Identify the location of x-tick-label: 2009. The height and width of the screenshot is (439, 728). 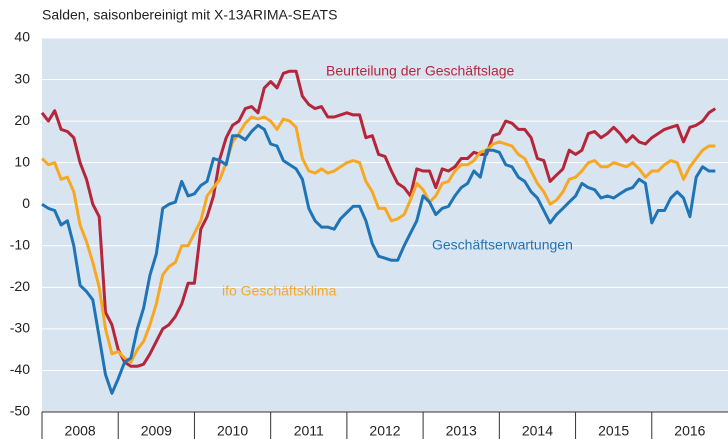
(156, 431).